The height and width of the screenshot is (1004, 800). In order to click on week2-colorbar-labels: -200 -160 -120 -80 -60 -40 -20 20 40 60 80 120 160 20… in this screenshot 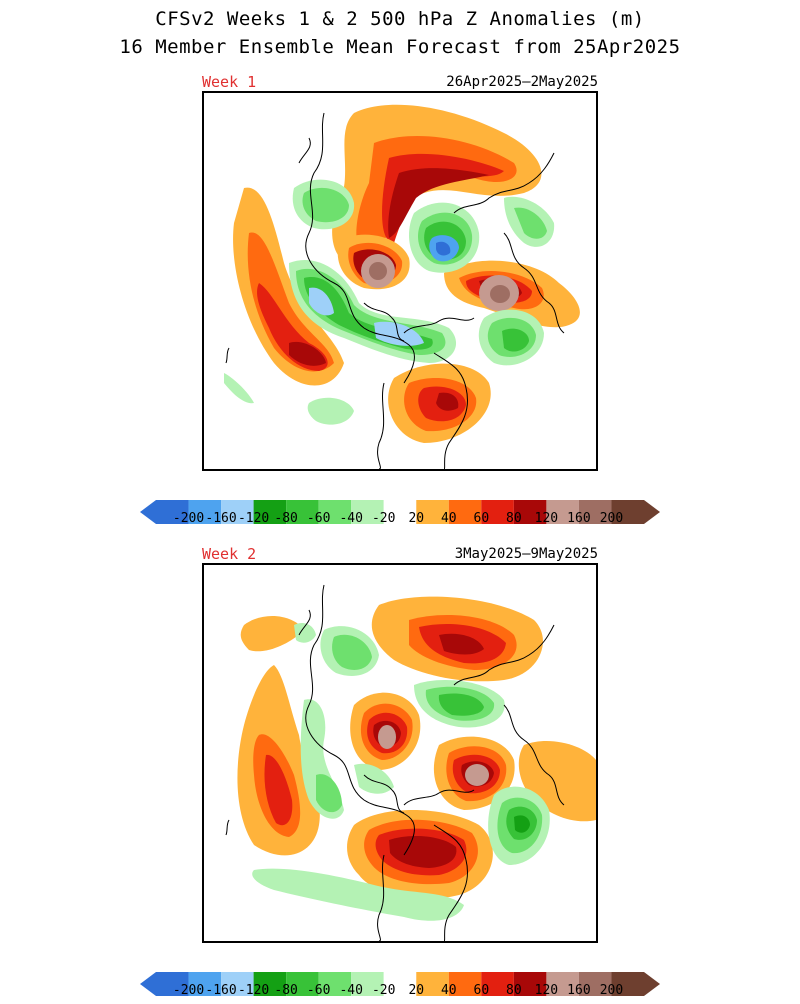, I will do `click(400, 992)`.